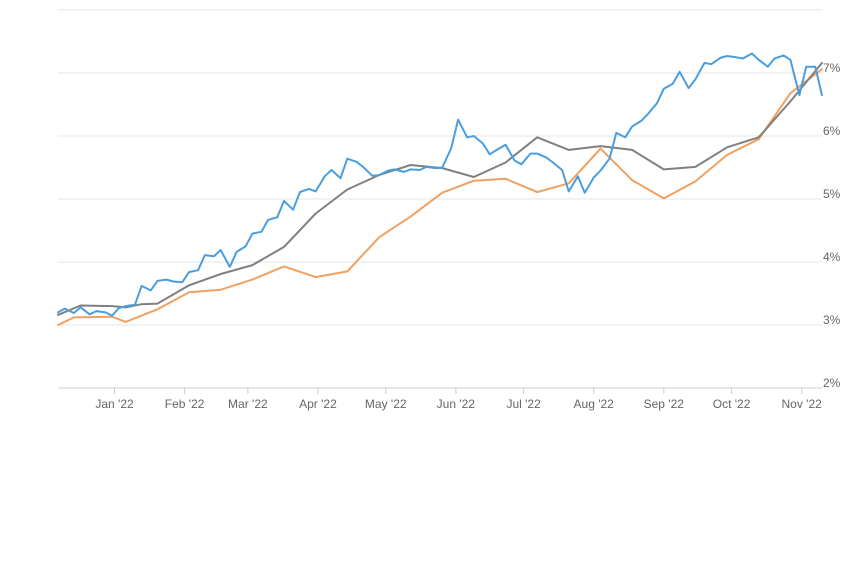 The height and width of the screenshot is (576, 864). What do you see at coordinates (318, 404) in the screenshot?
I see `x-tick-label: Apr '22` at bounding box center [318, 404].